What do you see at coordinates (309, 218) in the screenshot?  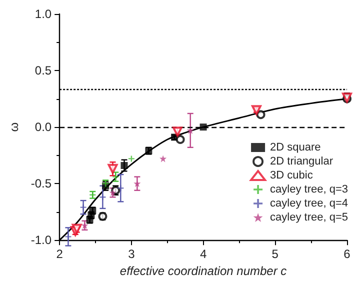 I see `legend-label: cayley tree, q=5` at bounding box center [309, 218].